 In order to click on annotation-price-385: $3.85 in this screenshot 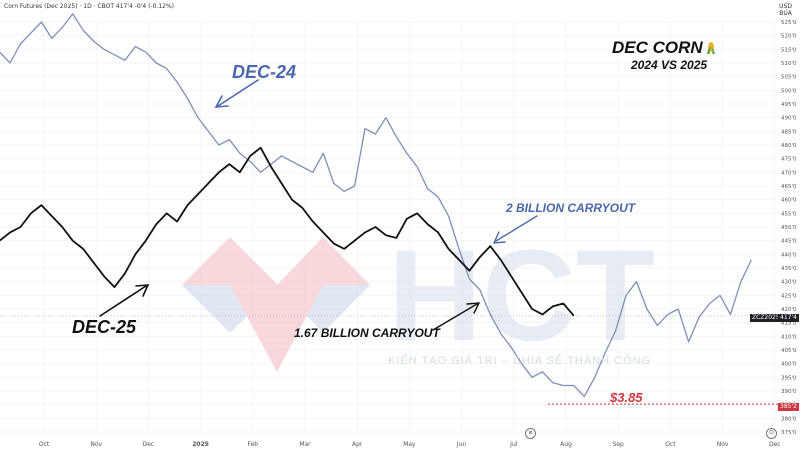, I will do `click(626, 397)`.